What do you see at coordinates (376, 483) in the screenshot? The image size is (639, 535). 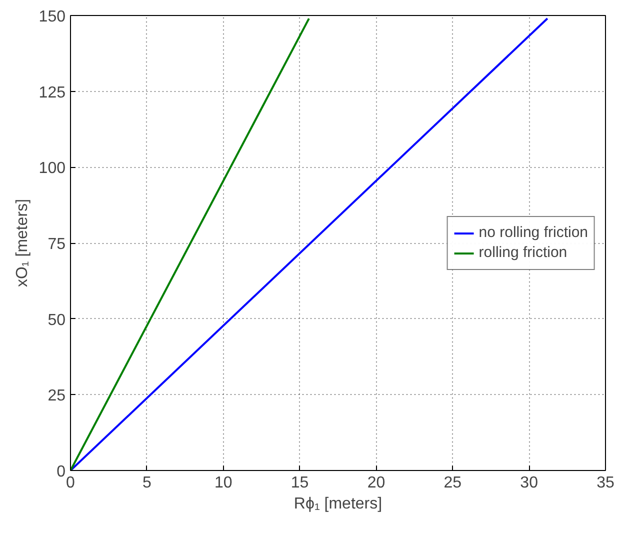 I see `x-tick-label: 20` at bounding box center [376, 483].